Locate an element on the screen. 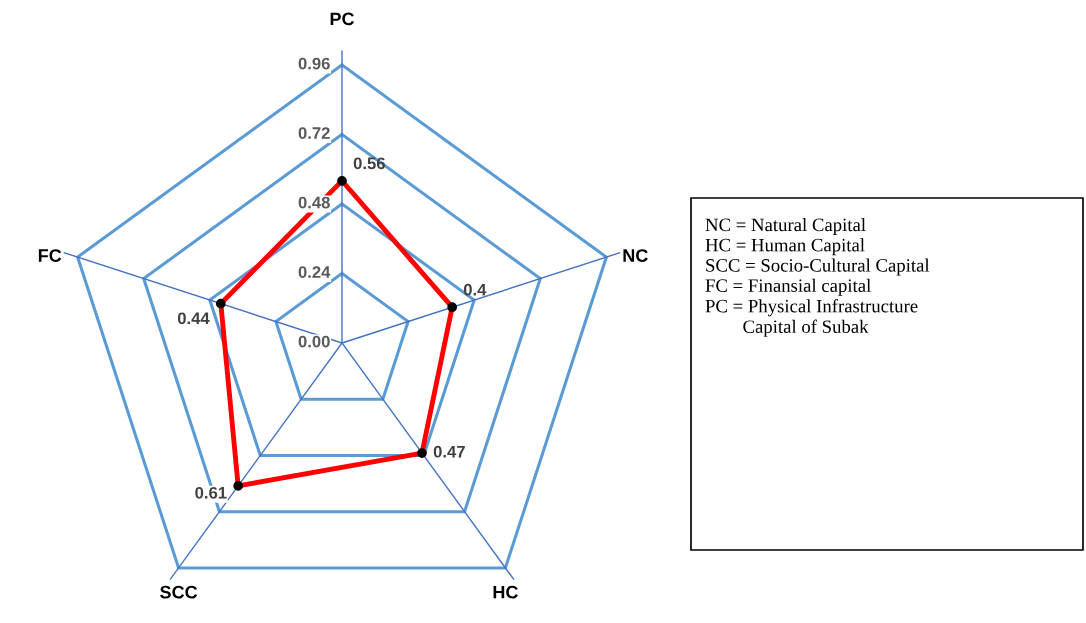 The image size is (1086, 623). y-tick-label: 0.96 is located at coordinates (314, 63).